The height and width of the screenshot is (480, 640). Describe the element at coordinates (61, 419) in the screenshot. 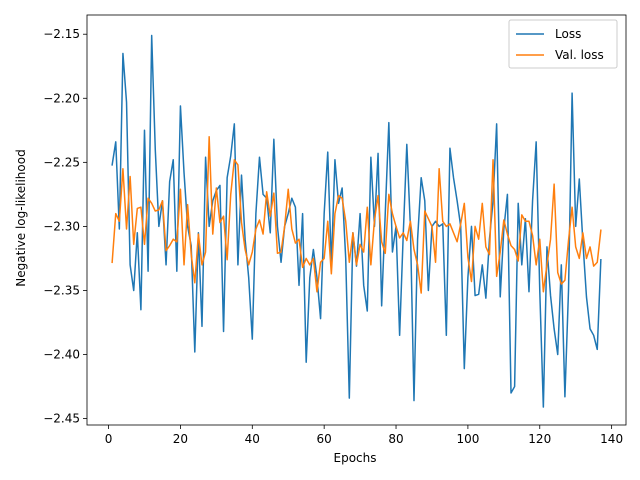

I see `y-tick-label: −2.45` at that location.